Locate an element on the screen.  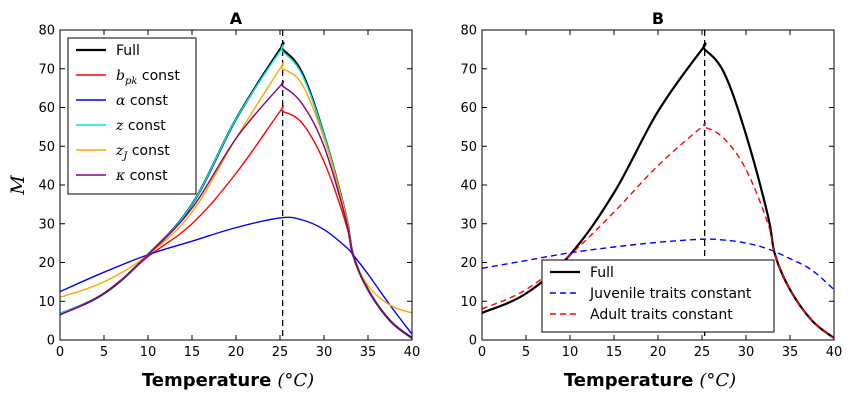
legend-math: b is located at coordinates (120, 76).